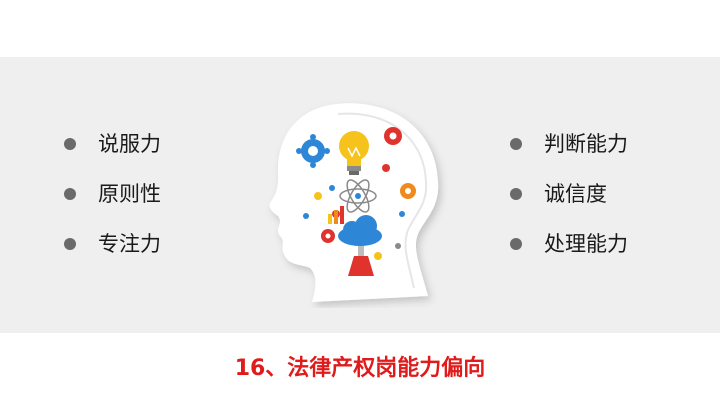  Describe the element at coordinates (129, 244) in the screenshot. I see `ability-label: 专注力` at that location.